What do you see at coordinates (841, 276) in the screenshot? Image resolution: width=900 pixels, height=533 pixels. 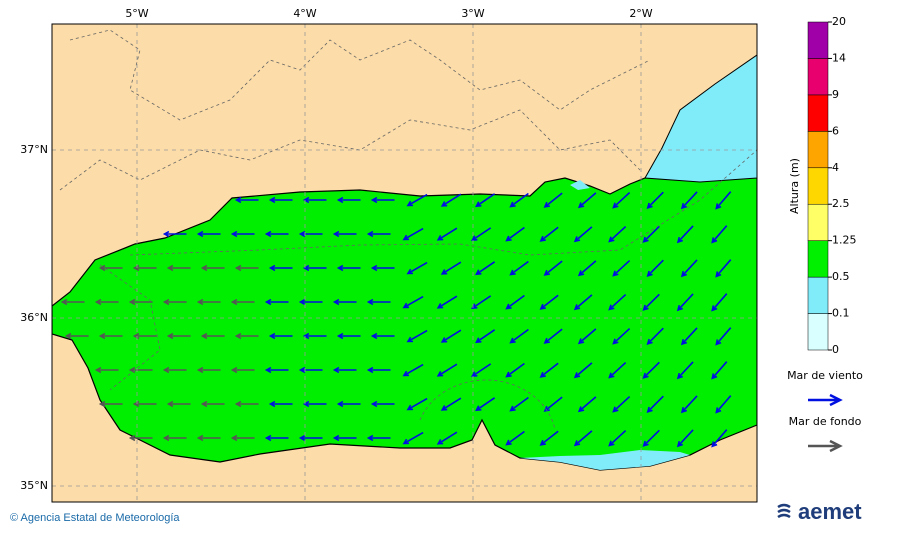 I see `colorbar-tick-label: 0.5` at bounding box center [841, 276].